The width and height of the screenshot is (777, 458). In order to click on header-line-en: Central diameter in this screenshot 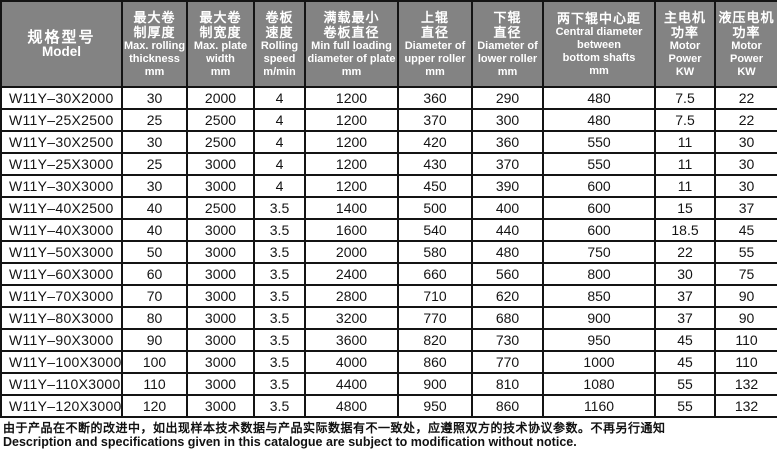, I will do `click(599, 31)`.